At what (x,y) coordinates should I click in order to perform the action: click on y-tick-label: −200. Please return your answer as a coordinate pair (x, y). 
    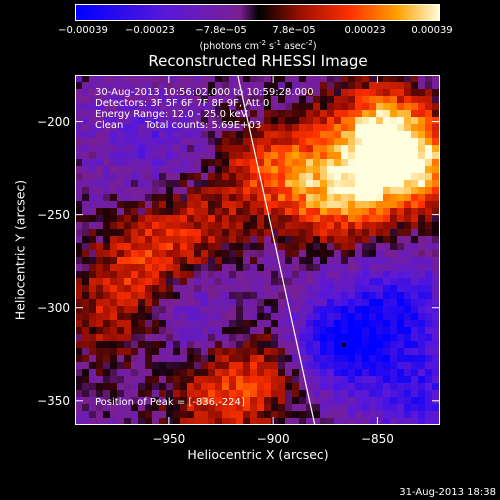
    Looking at the image, I should click on (53, 121).